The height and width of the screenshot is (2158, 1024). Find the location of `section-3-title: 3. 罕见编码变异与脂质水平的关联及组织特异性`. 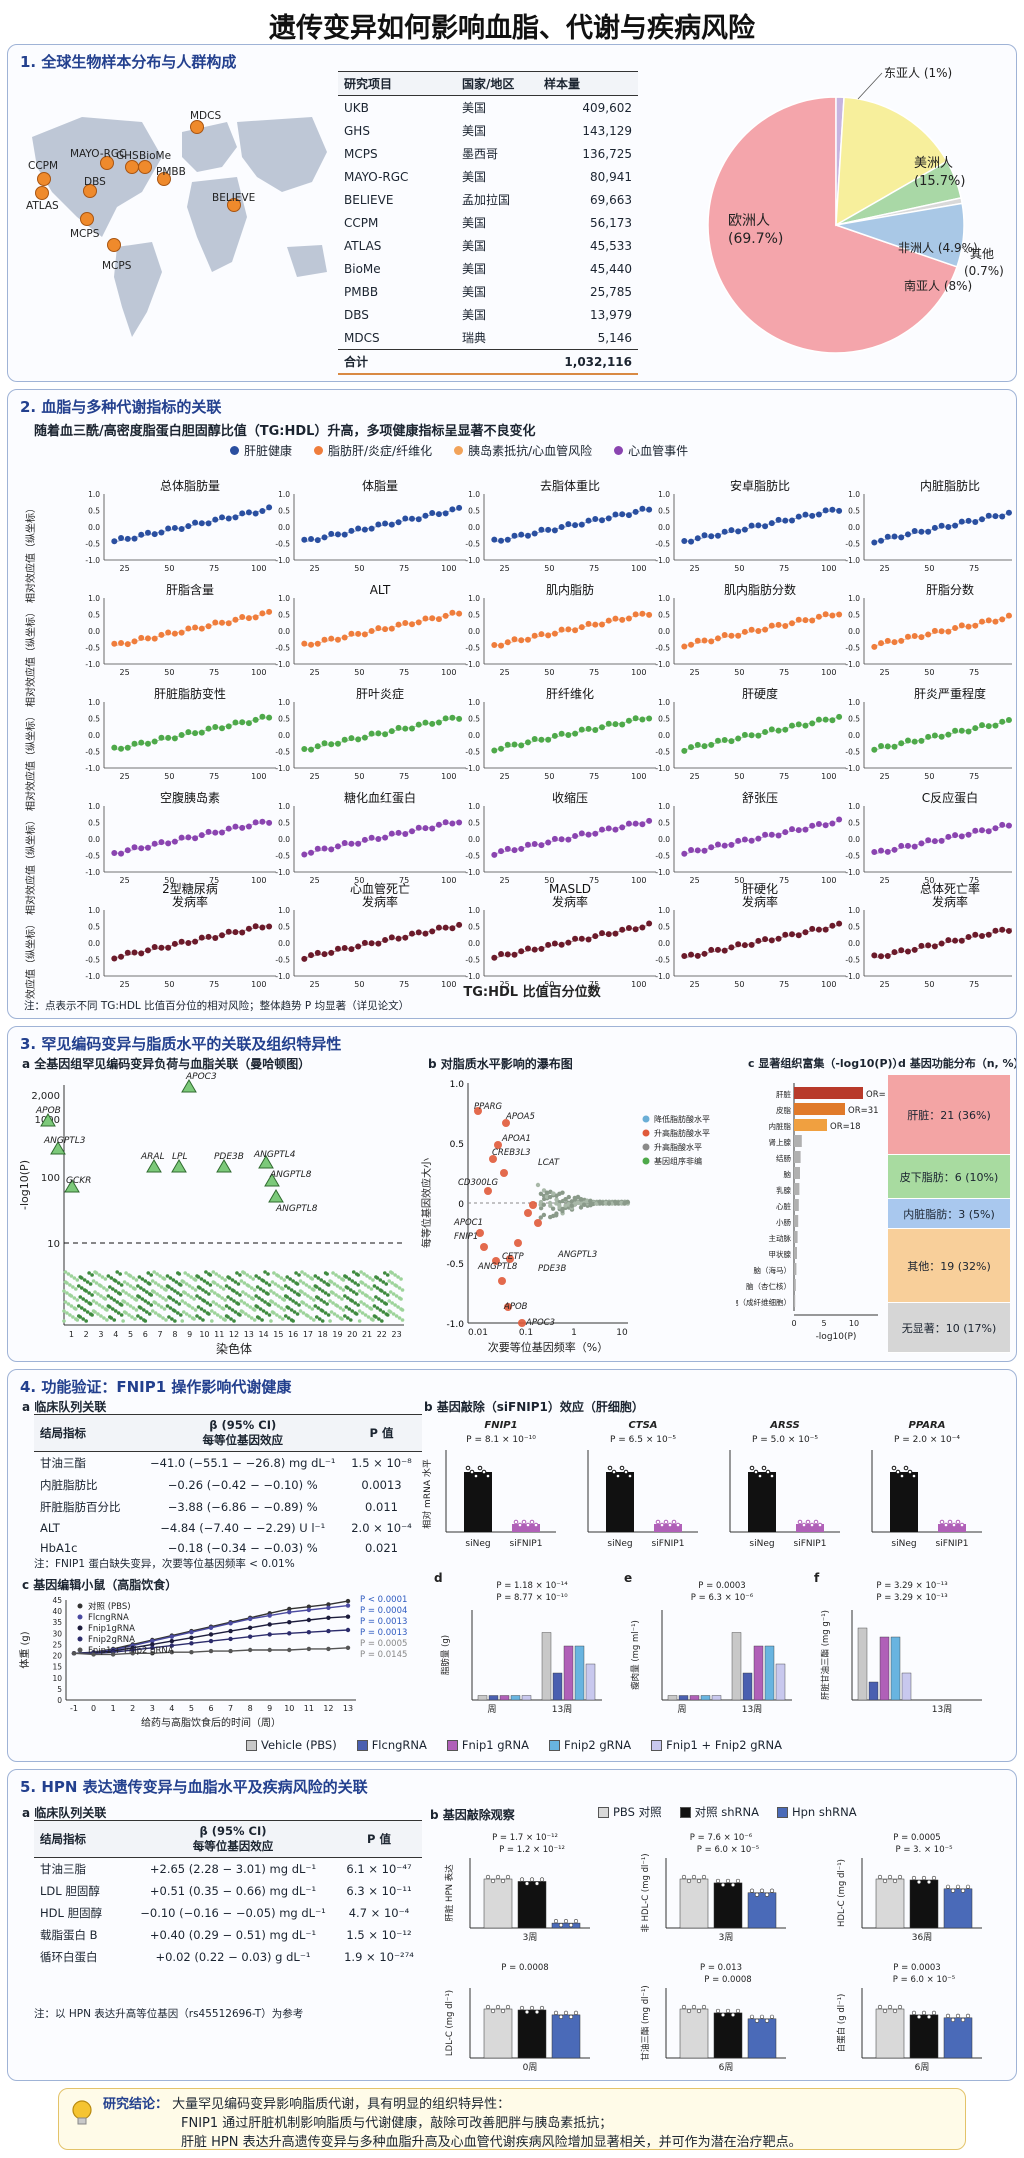

section-3-title: 3. 罕见编码变异与脂质水平的关联及组织特异性 is located at coordinates (181, 1044).